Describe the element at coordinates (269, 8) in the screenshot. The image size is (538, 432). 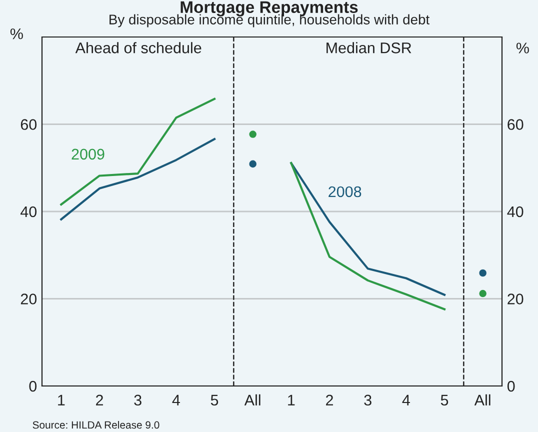
I see `chart-title: Mortgage Repayments` at that location.